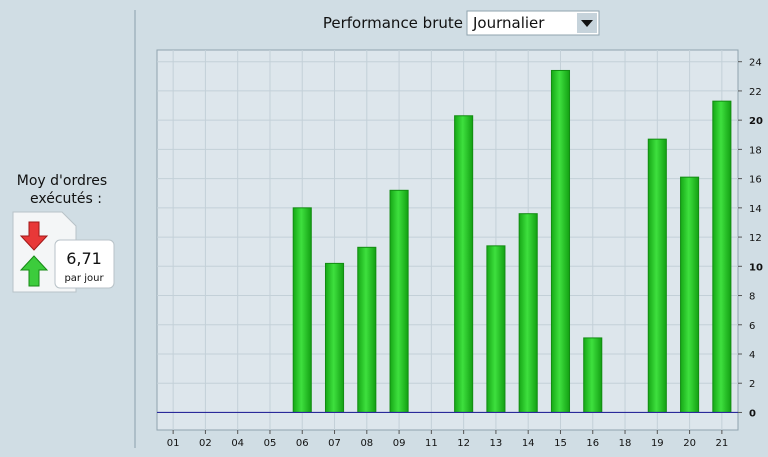 The image size is (768, 457). Describe the element at coordinates (560, 443) in the screenshot. I see `x-tick-label: 15` at that location.